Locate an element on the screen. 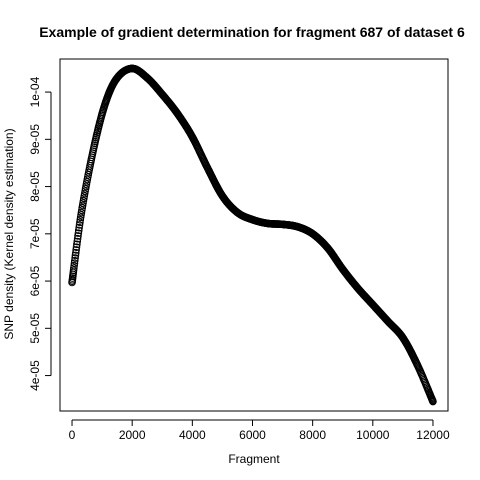  x-tick-label: 2000 is located at coordinates (132, 435).